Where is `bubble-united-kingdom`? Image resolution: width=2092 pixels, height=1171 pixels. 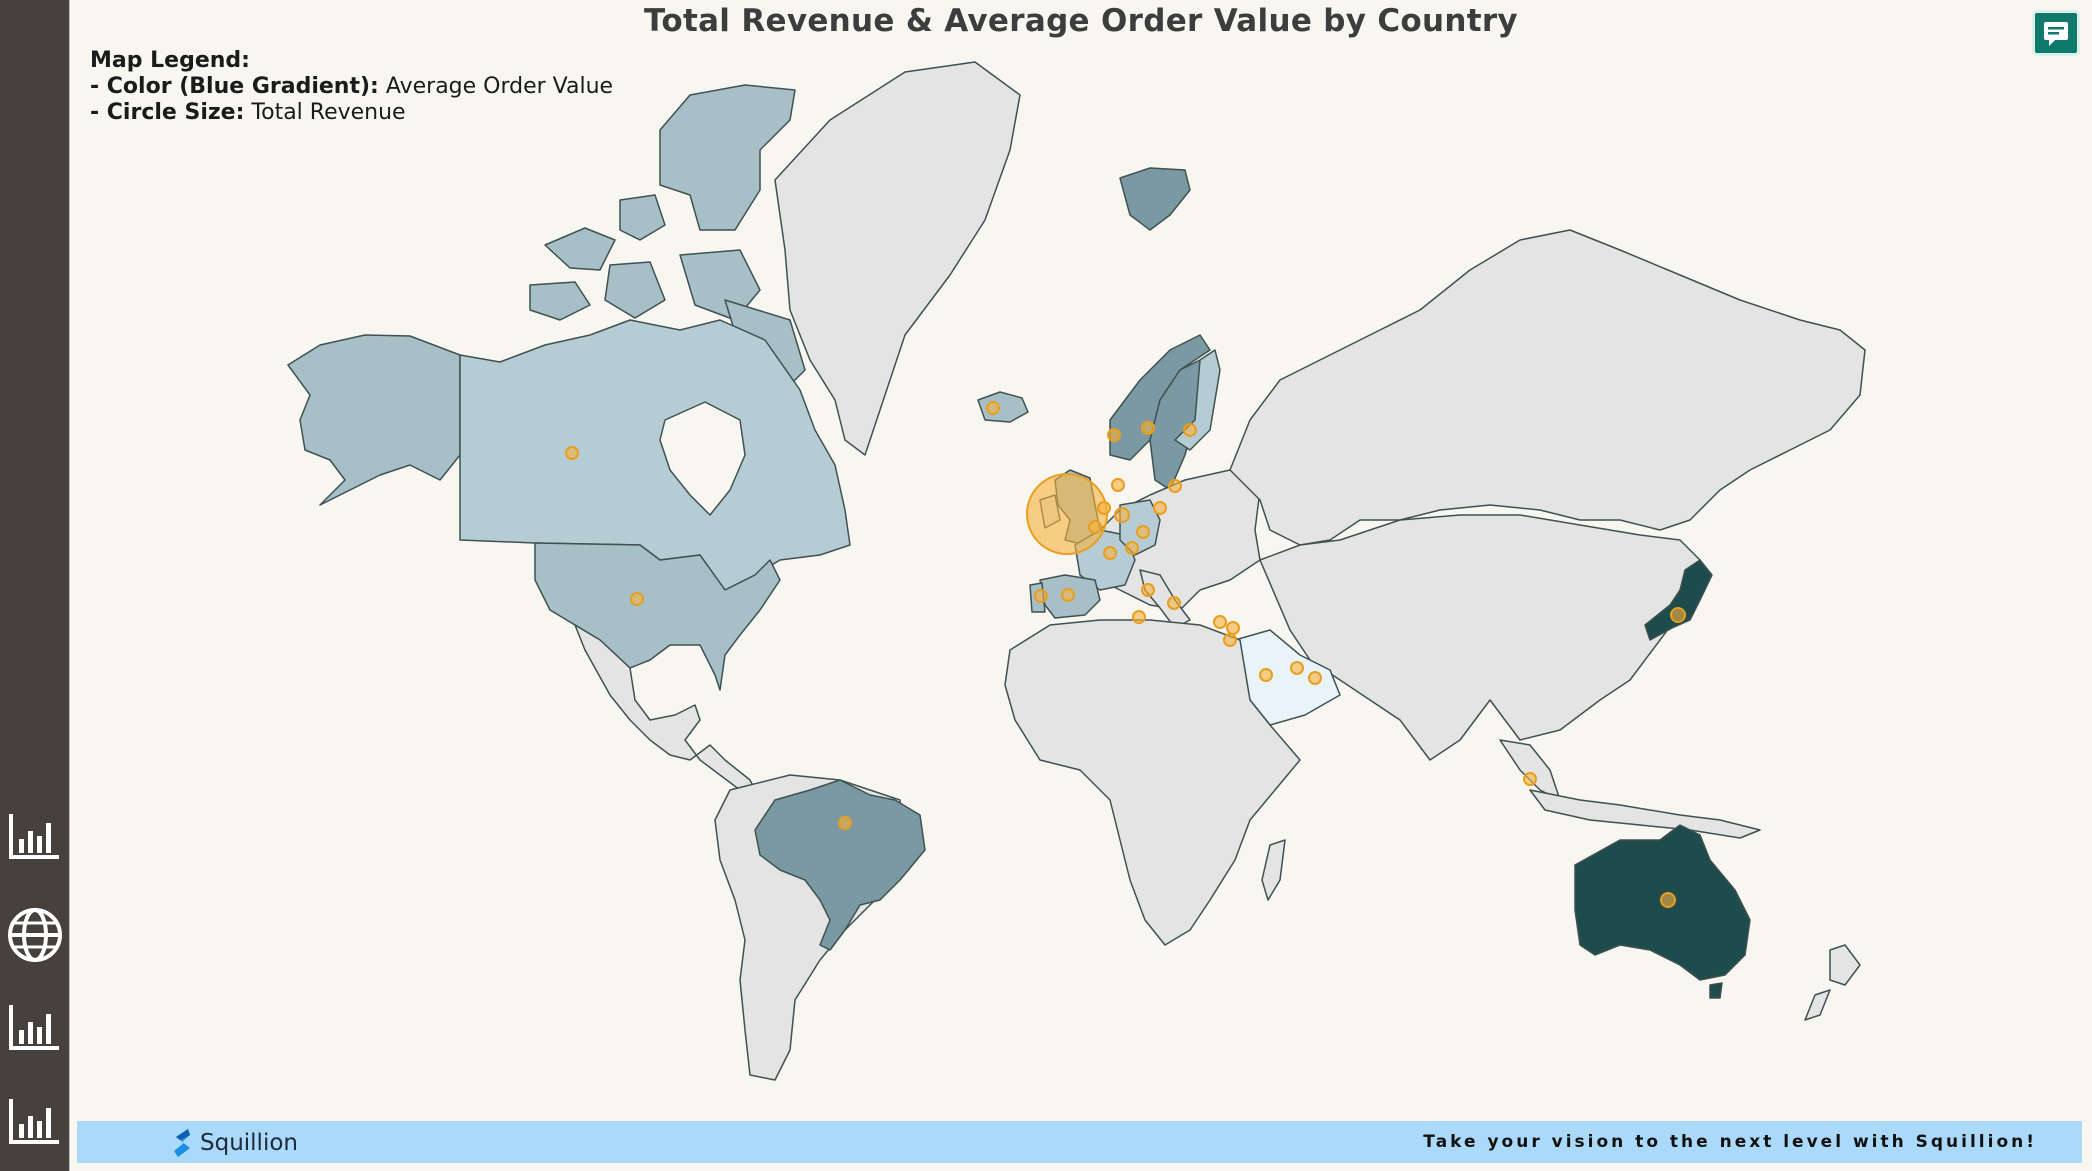
bubble-united-kingdom is located at coordinates (1067, 514).